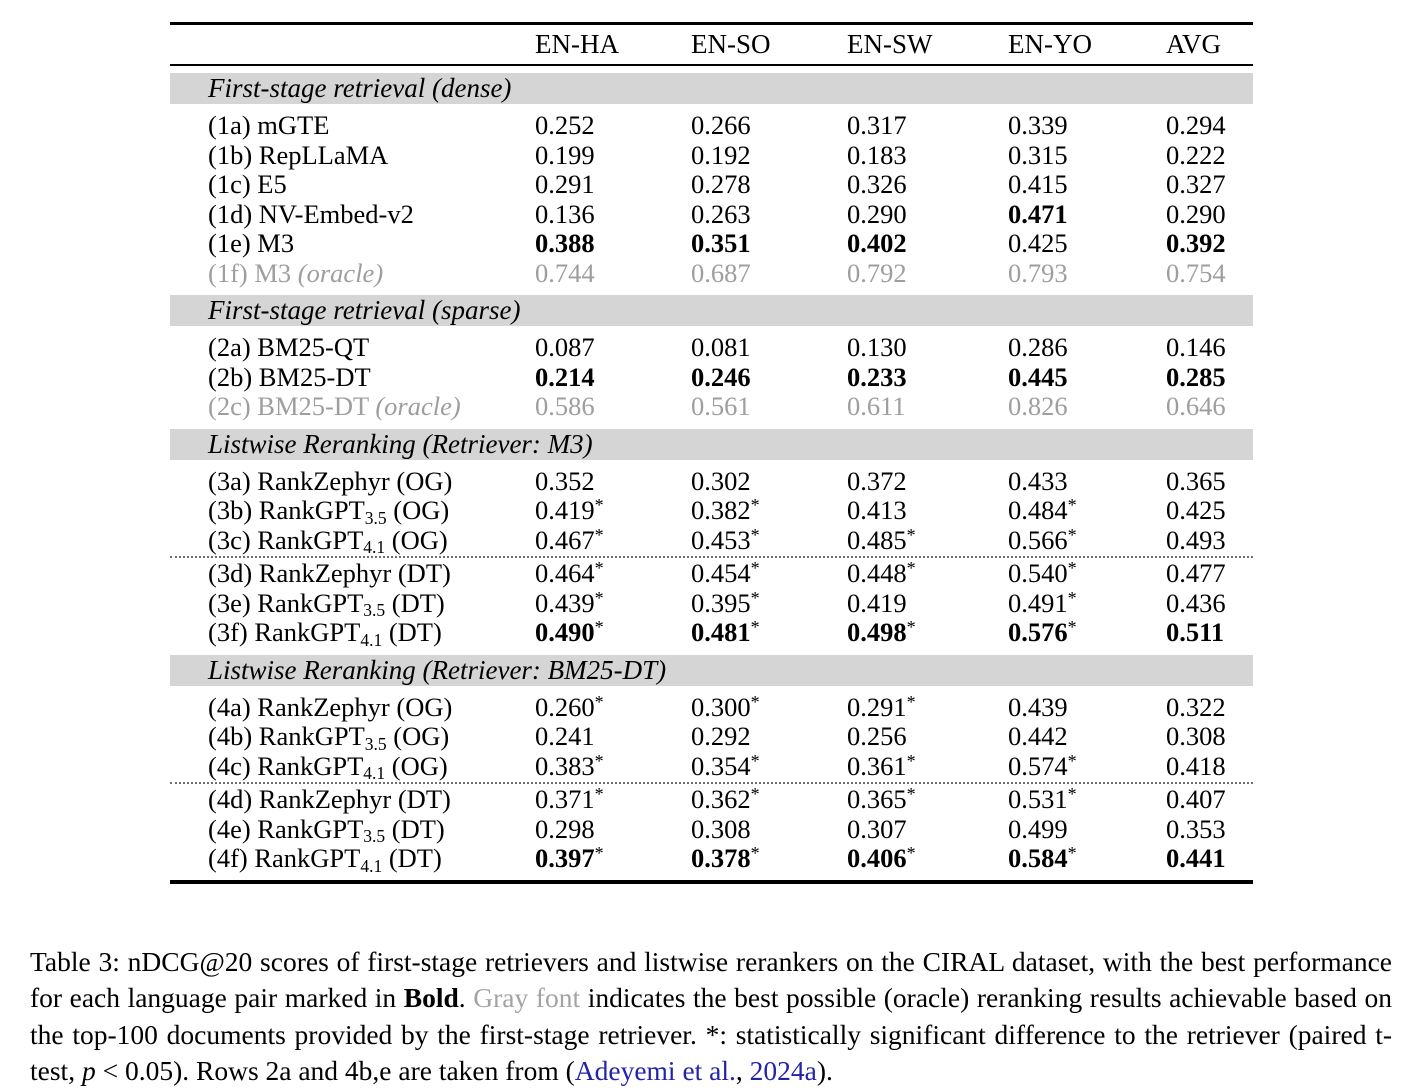  I want to click on row-label: (2b) BM25-DT, so click(371, 377).